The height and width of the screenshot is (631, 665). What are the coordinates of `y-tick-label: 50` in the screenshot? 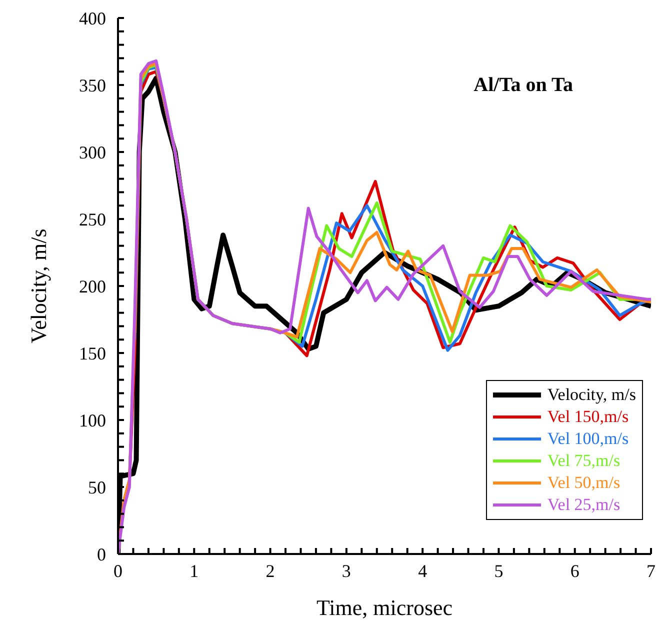 It's located at (97, 487).